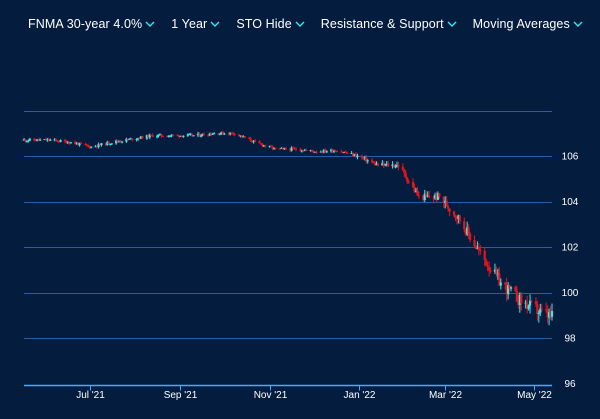 This screenshot has width=600, height=419. Describe the element at coordinates (264, 24) in the screenshot. I see `sto-dropdown-label: STO Hide` at that location.